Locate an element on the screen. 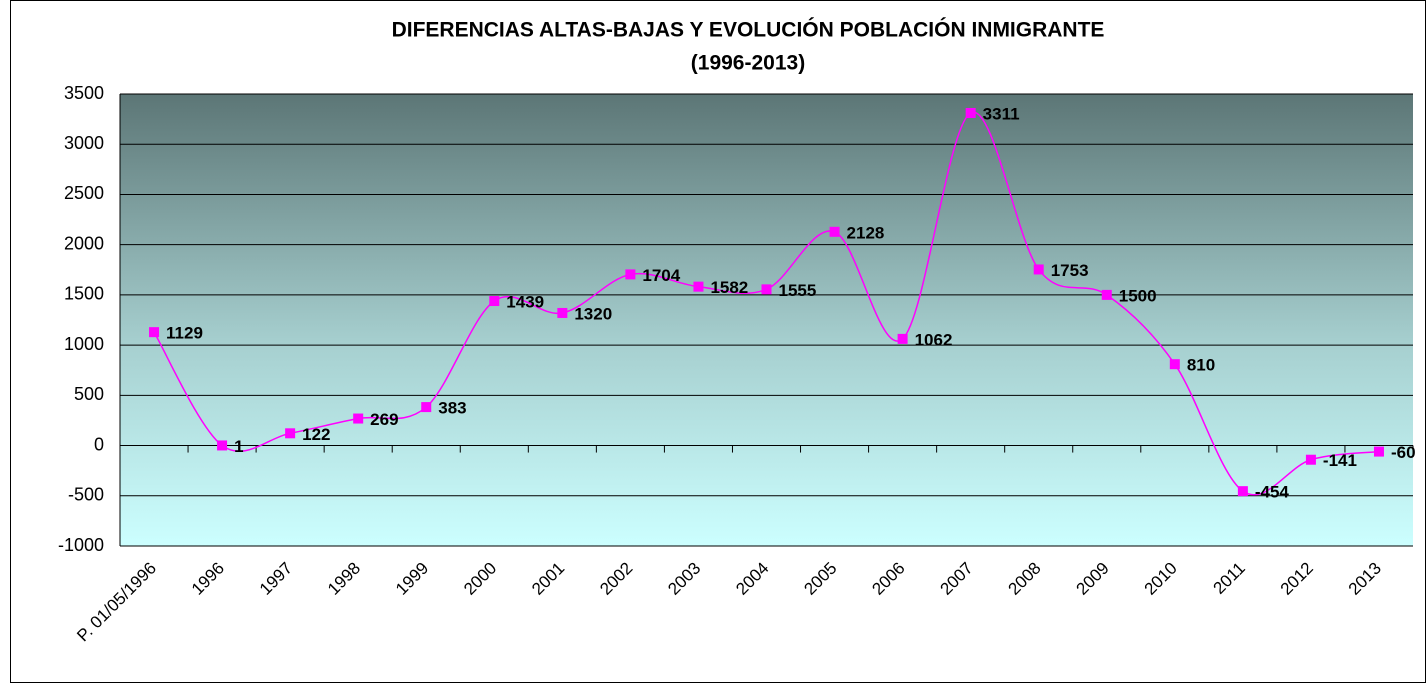  y-tick-label: 1500 is located at coordinates (84, 294).